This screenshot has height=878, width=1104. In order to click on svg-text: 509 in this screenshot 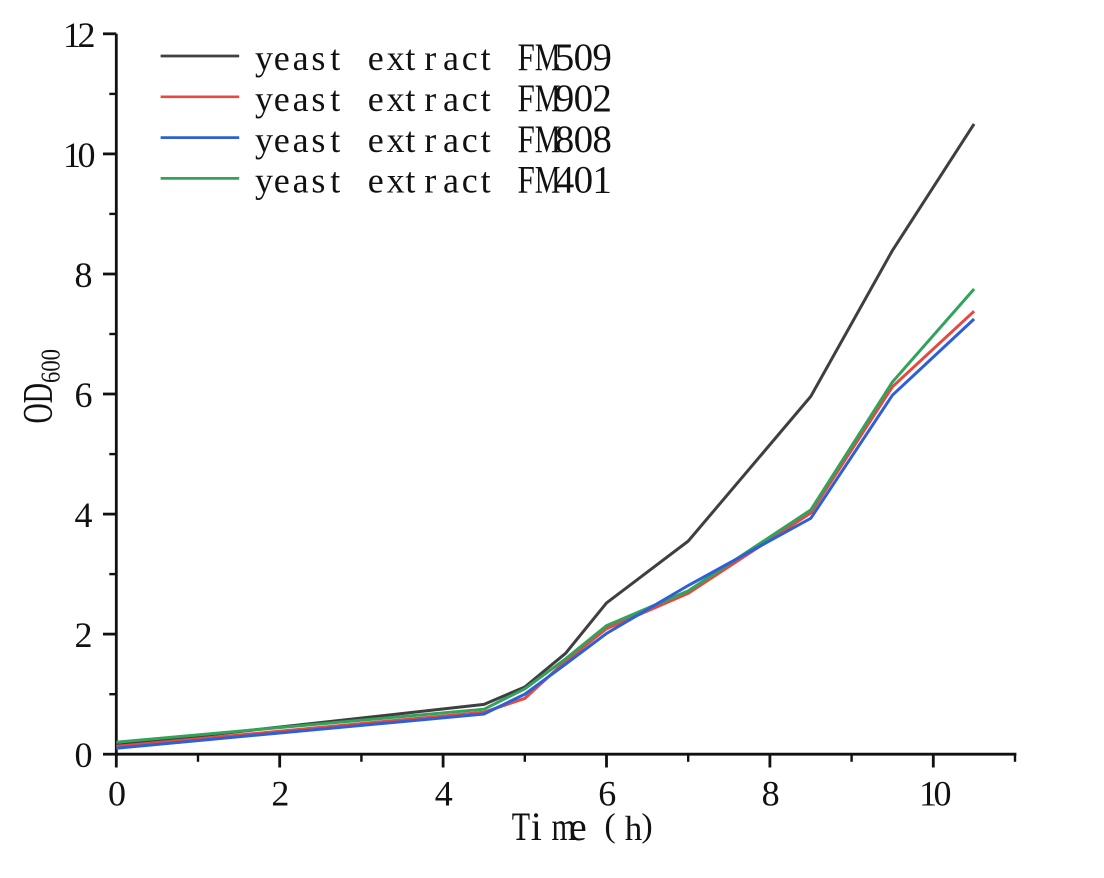, I will do `click(583, 57)`.